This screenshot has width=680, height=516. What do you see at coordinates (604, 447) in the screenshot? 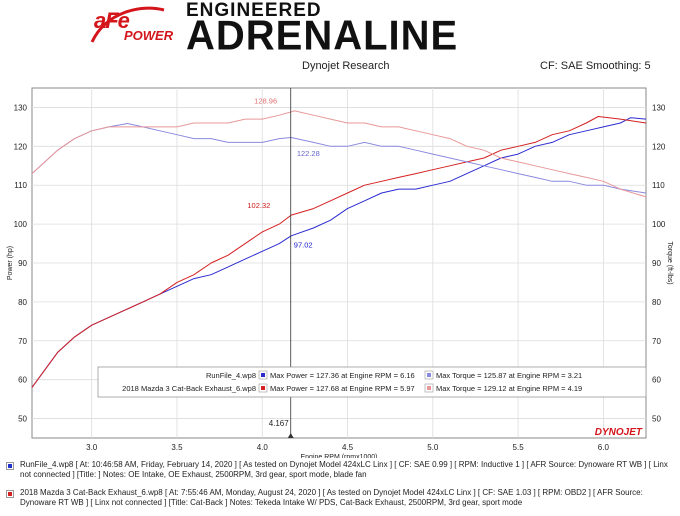
I see `x-tick-label: 6.0` at bounding box center [604, 447].